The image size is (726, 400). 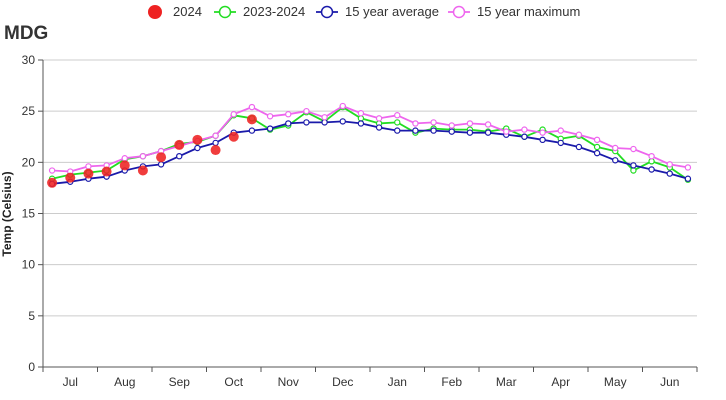 I want to click on y-tick-label: 5, so click(x=31, y=316).